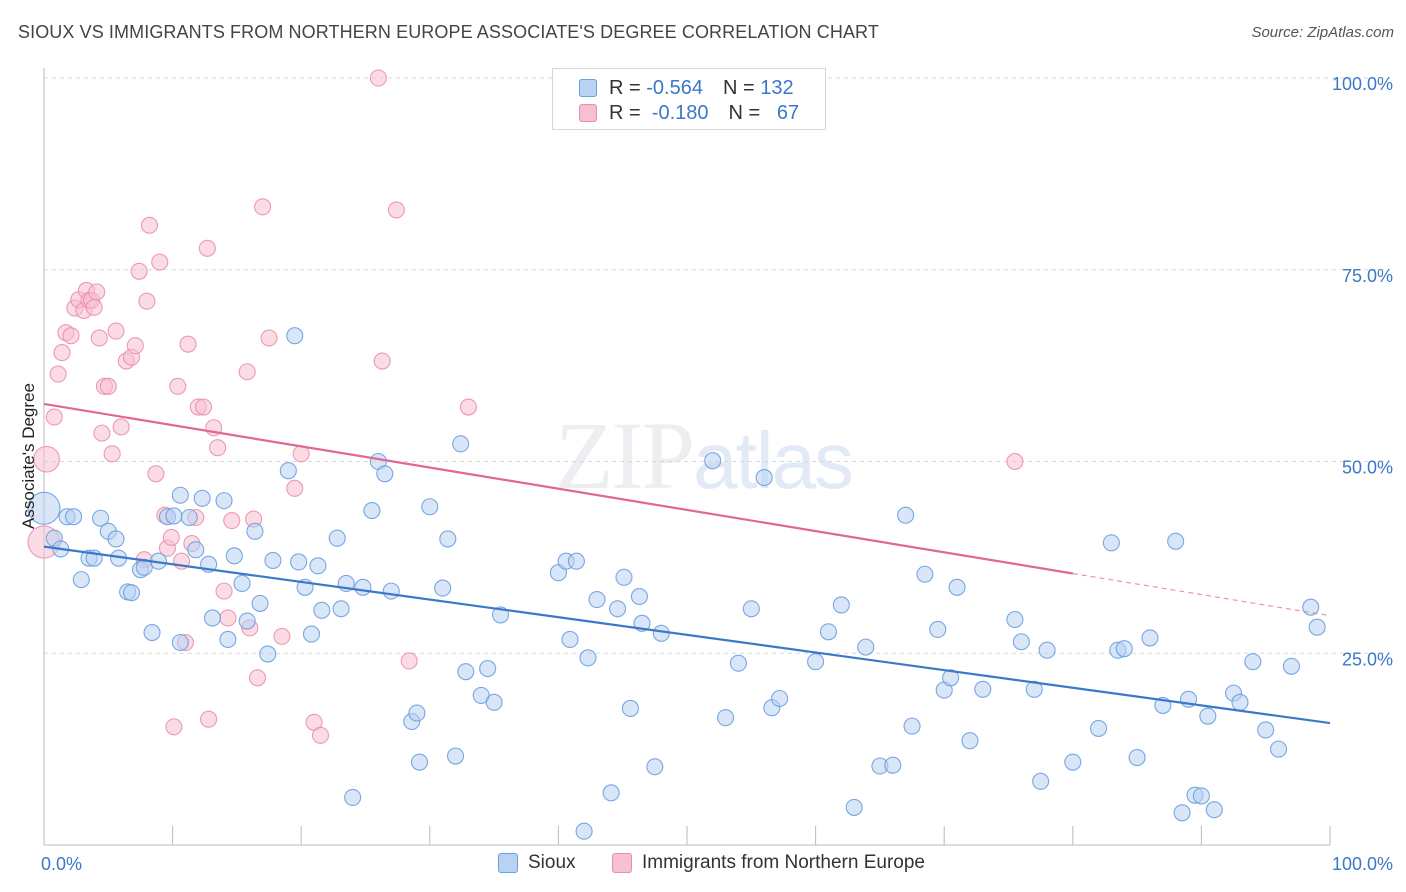 The height and width of the screenshot is (892, 1406). What do you see at coordinates (537, 863) in the screenshot?
I see `legend-item-sioux: Sioux` at bounding box center [537, 863].